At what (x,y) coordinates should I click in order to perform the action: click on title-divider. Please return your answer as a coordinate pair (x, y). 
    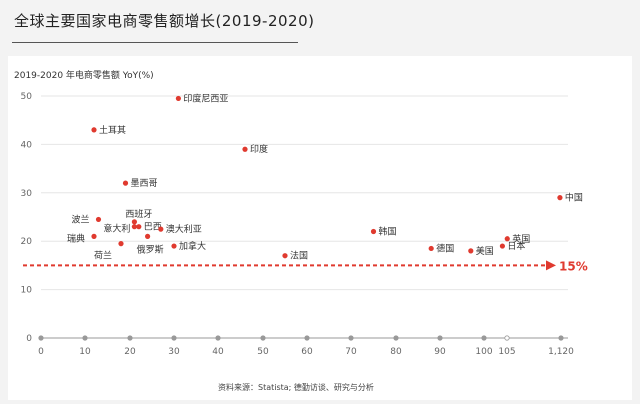
    Looking at the image, I should click on (155, 42).